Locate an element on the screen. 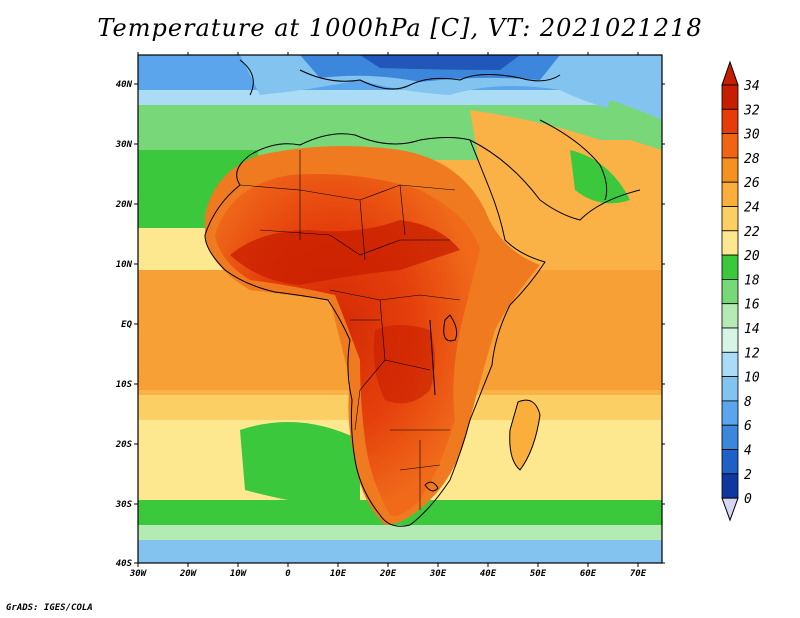 This screenshot has height=618, width=800. lat-tick-label: 20S is located at coordinates (124, 445).